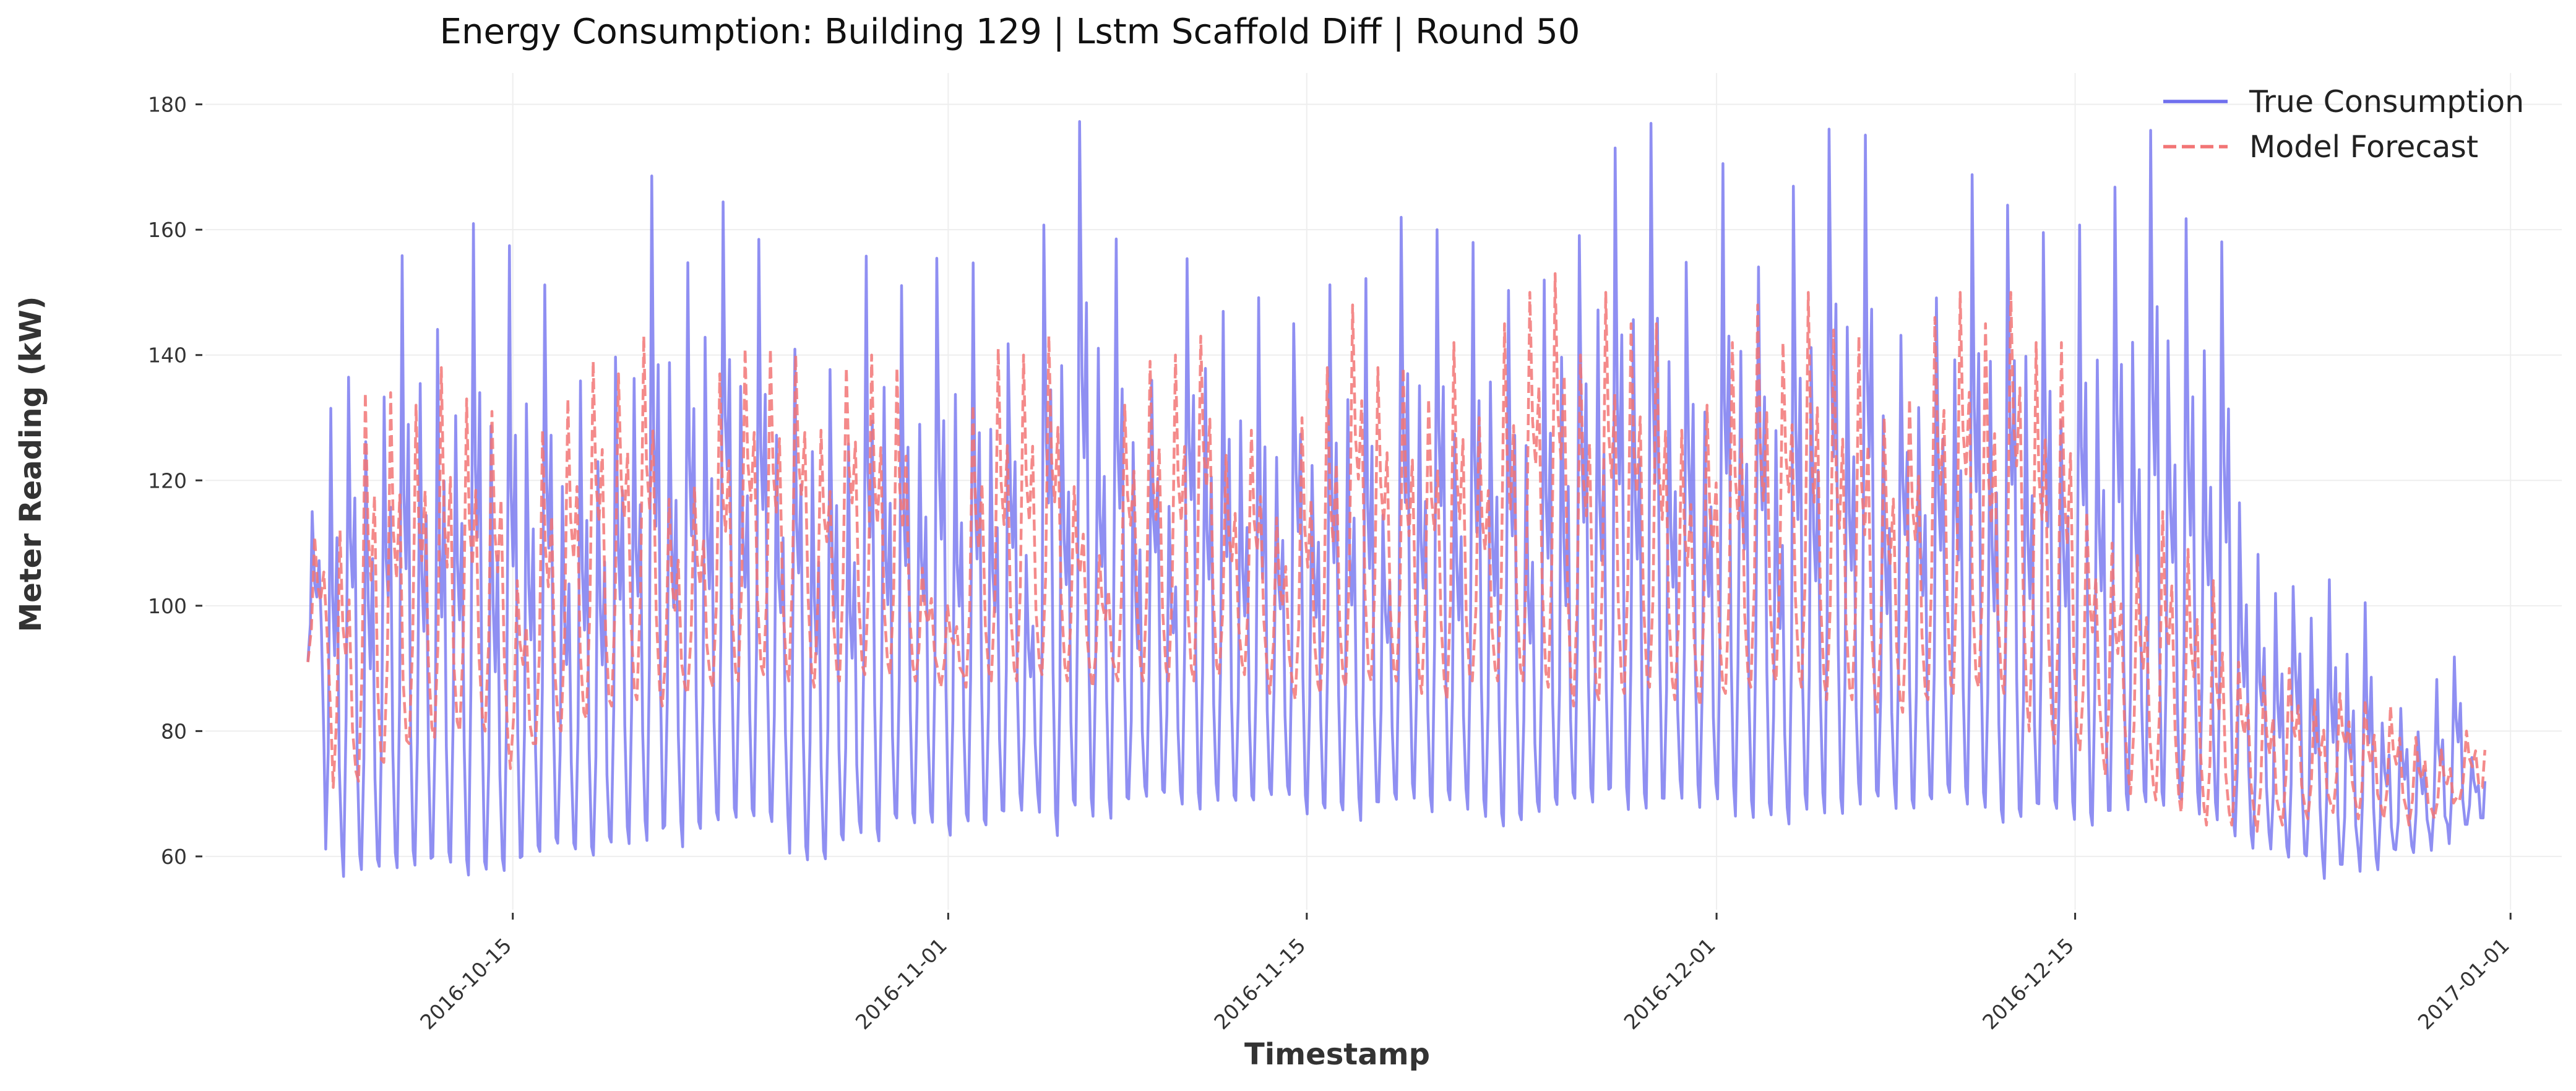 This screenshot has width=2576, height=1091. Describe the element at coordinates (1337, 1054) in the screenshot. I see `x-axis-title: Timestamp` at that location.